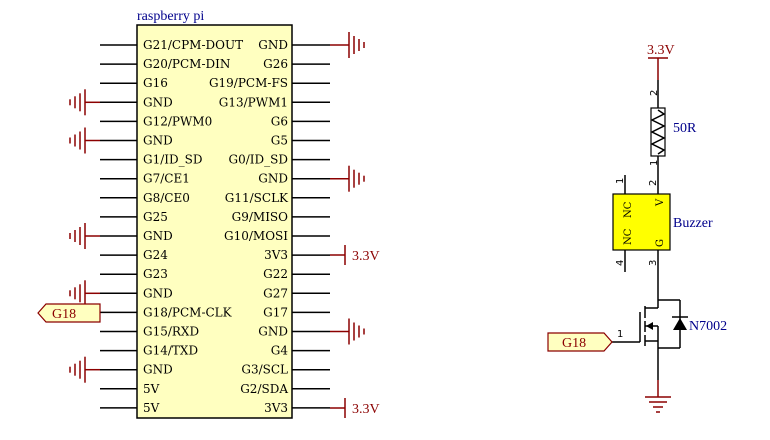  I want to click on right-pin-label: G2/SDA, so click(264, 389).